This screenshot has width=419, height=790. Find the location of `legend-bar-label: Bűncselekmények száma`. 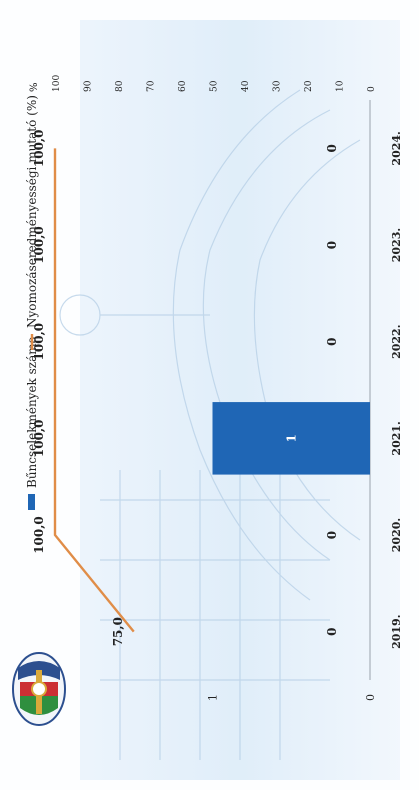

legend-bar-label: Bűncselekmények száma is located at coordinates (32, 412).